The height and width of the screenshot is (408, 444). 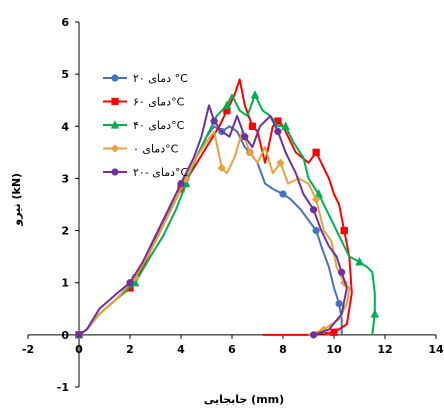 I want to click on y-tick-label: 4, so click(x=65, y=126).